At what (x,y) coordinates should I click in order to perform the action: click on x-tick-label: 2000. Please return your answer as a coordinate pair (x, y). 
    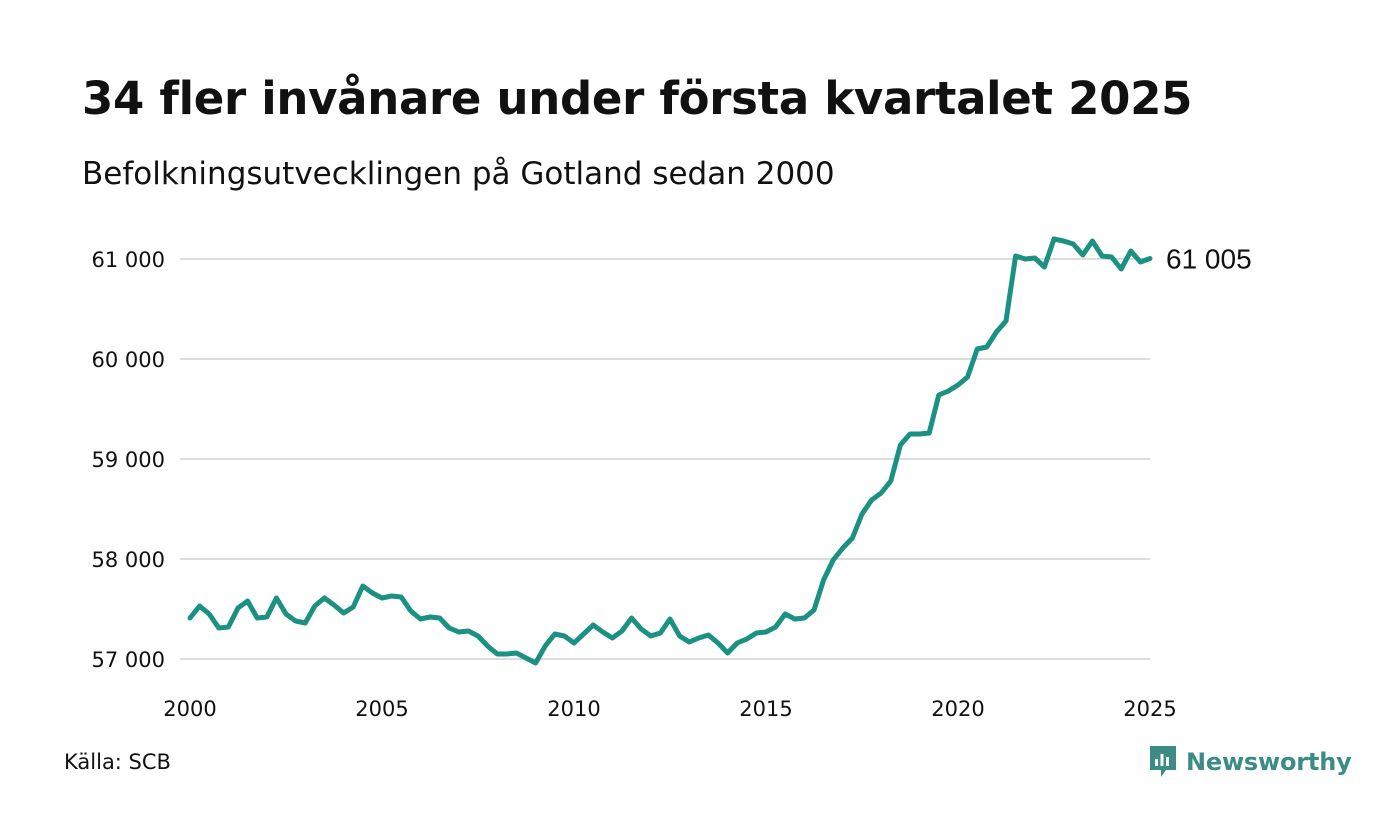
    Looking at the image, I should click on (189, 709).